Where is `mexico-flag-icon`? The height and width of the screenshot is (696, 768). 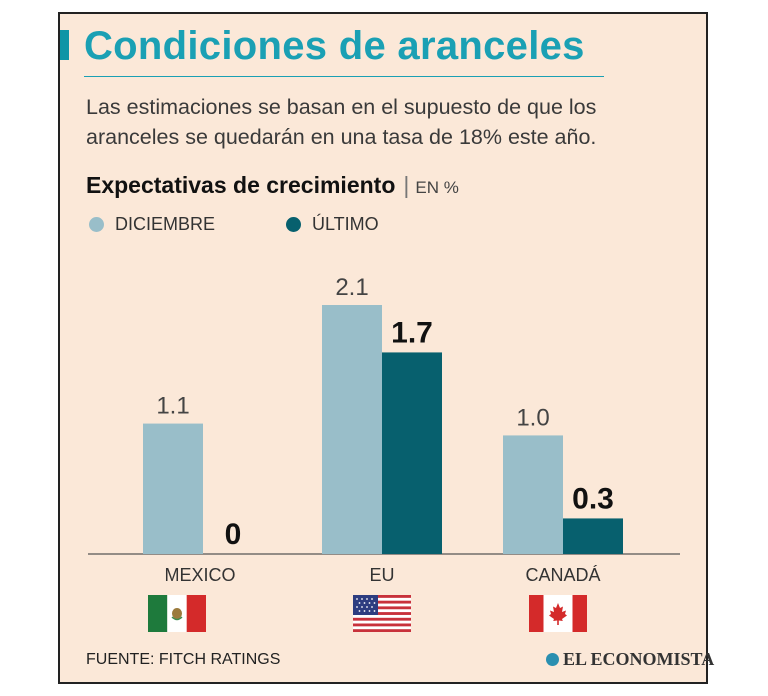
mexico-flag-icon is located at coordinates (177, 613).